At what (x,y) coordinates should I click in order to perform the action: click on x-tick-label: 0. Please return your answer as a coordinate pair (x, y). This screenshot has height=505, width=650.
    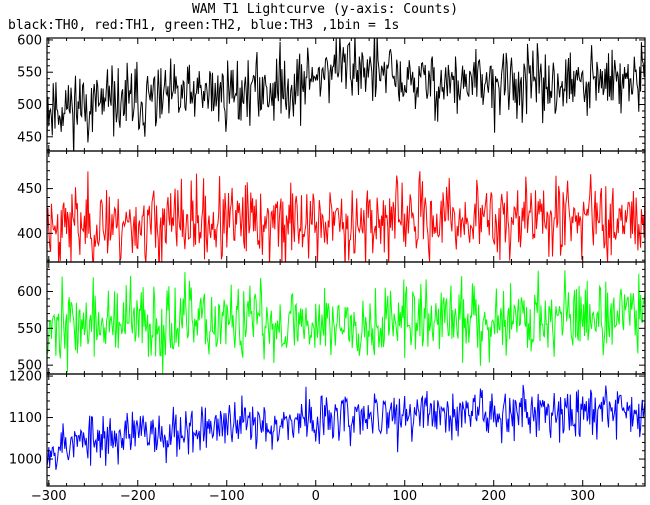
    Looking at the image, I should click on (316, 496).